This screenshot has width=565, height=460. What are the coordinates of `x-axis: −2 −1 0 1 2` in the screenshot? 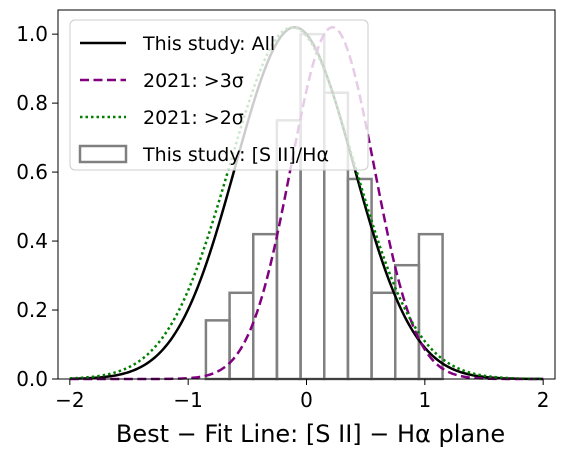 It's located at (302, 395).